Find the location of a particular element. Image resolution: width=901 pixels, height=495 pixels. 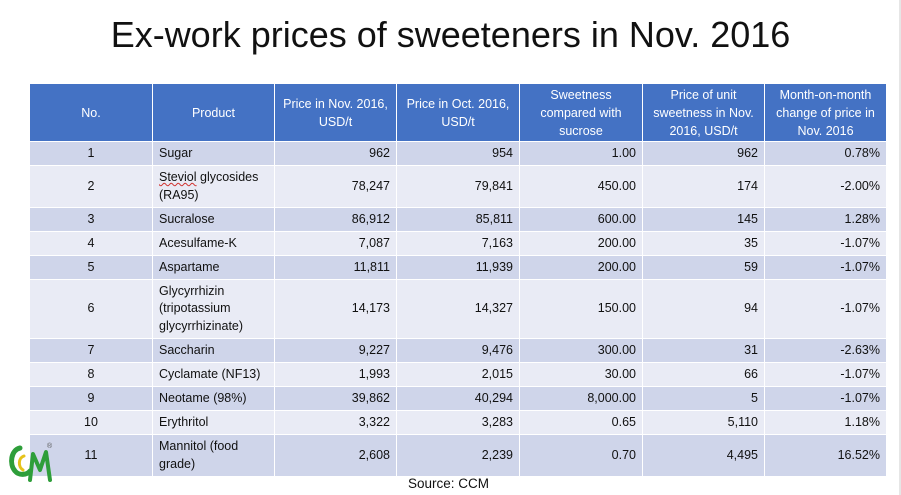

cell-unit-price: 5,110 is located at coordinates (703, 422).